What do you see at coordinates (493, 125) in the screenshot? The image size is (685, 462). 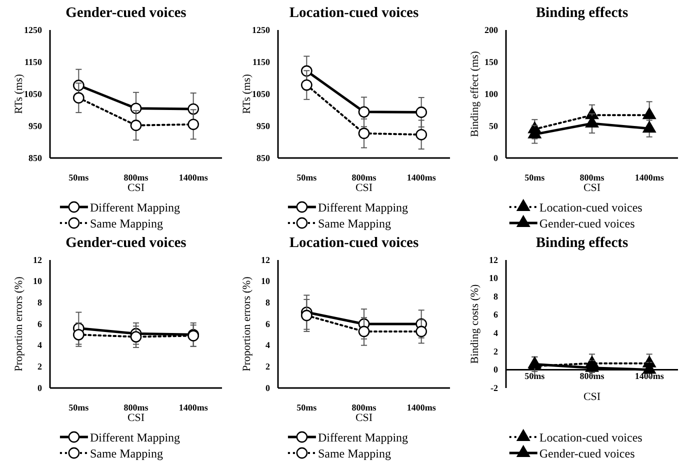 I see `y-tick-label: 50` at bounding box center [493, 125].